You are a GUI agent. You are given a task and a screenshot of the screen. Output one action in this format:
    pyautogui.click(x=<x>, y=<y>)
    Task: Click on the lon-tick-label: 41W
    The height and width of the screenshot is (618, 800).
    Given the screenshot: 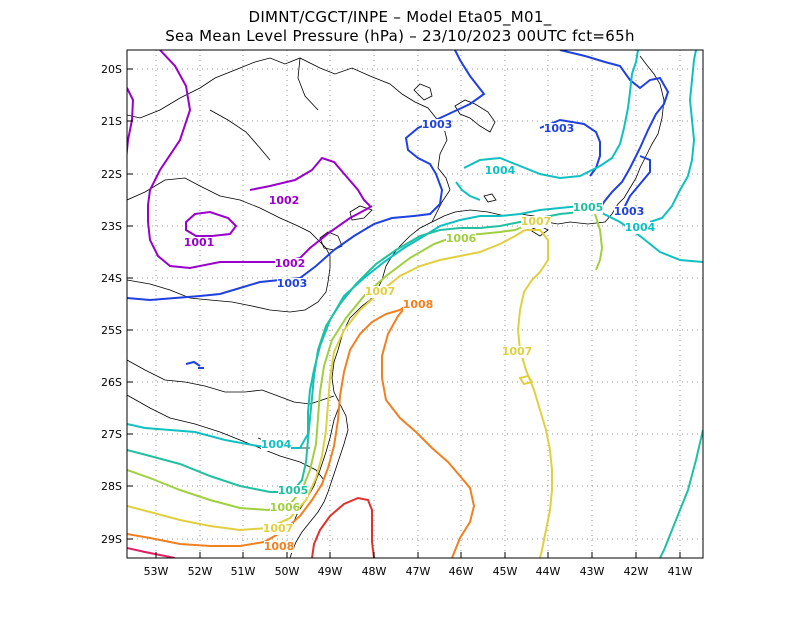 What is the action you would take?
    pyautogui.click(x=680, y=571)
    